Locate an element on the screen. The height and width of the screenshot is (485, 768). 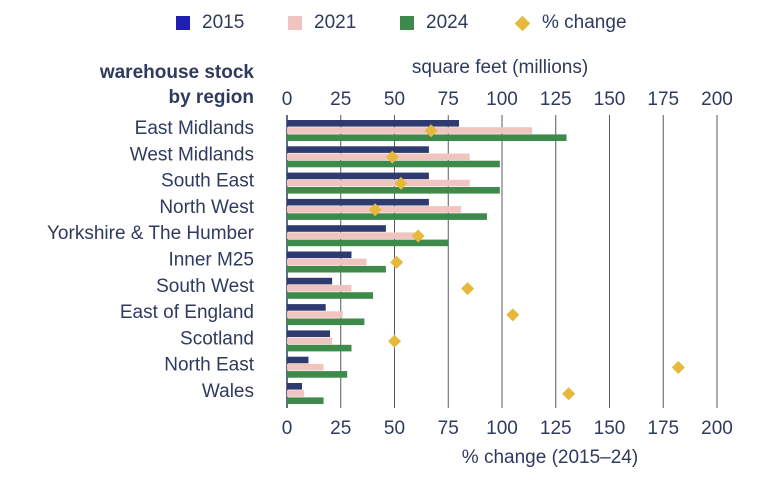
row-title-line1: warehouse stock is located at coordinates (176, 72).